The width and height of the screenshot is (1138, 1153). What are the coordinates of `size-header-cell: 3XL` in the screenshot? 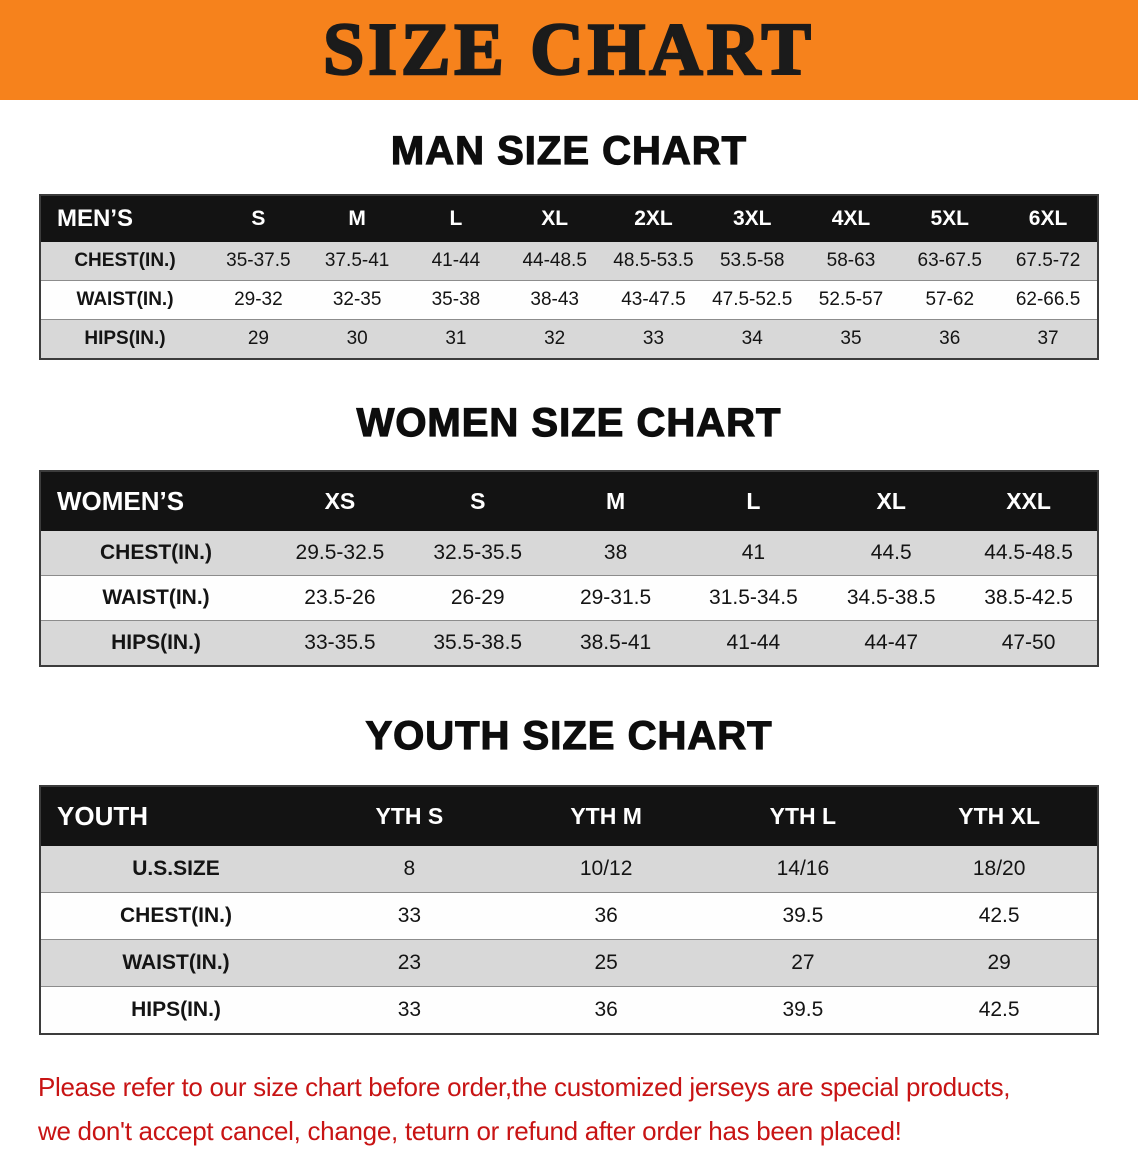 It's located at (752, 218).